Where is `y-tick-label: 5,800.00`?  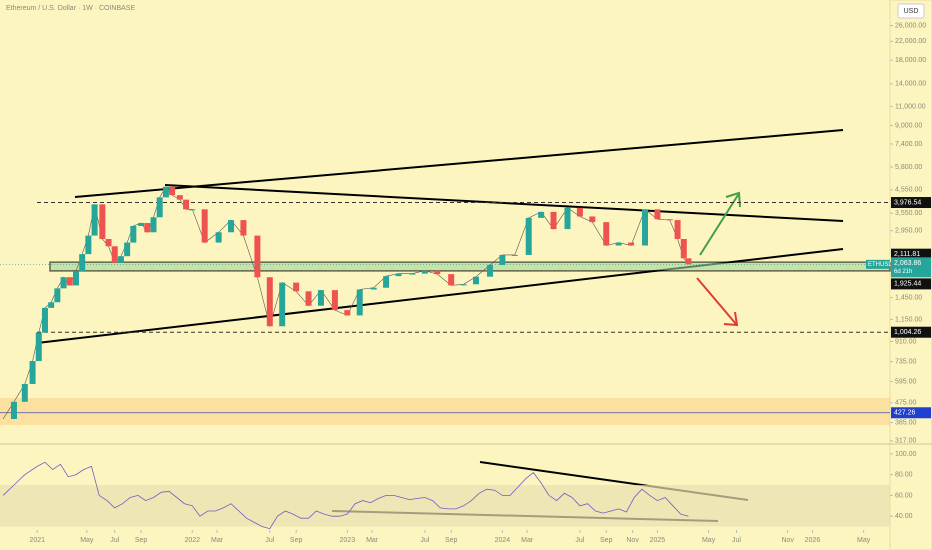
y-tick-label: 5,800.00 is located at coordinates (908, 167).